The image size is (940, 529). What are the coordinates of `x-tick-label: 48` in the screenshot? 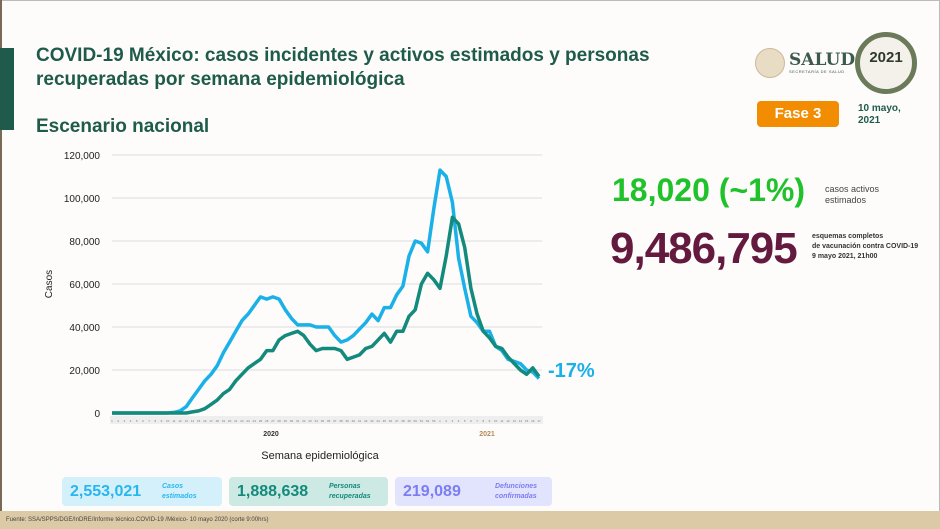 It's located at (403, 421).